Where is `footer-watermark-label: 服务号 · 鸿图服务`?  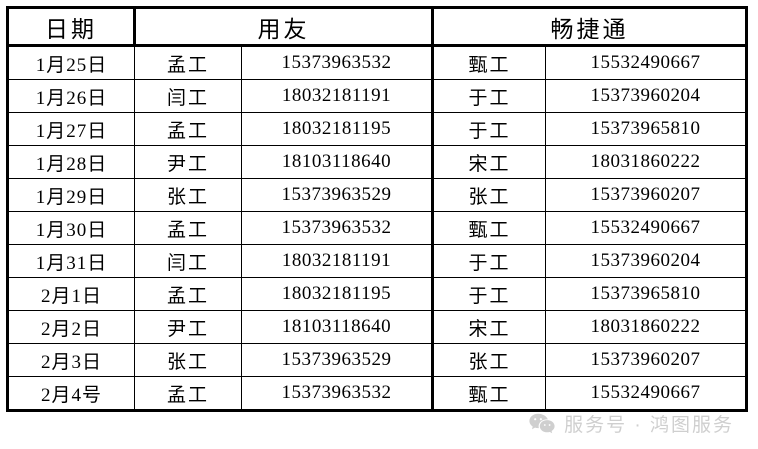
footer-watermark-label: 服务号 · 鸿图服务 is located at coordinates (649, 425).